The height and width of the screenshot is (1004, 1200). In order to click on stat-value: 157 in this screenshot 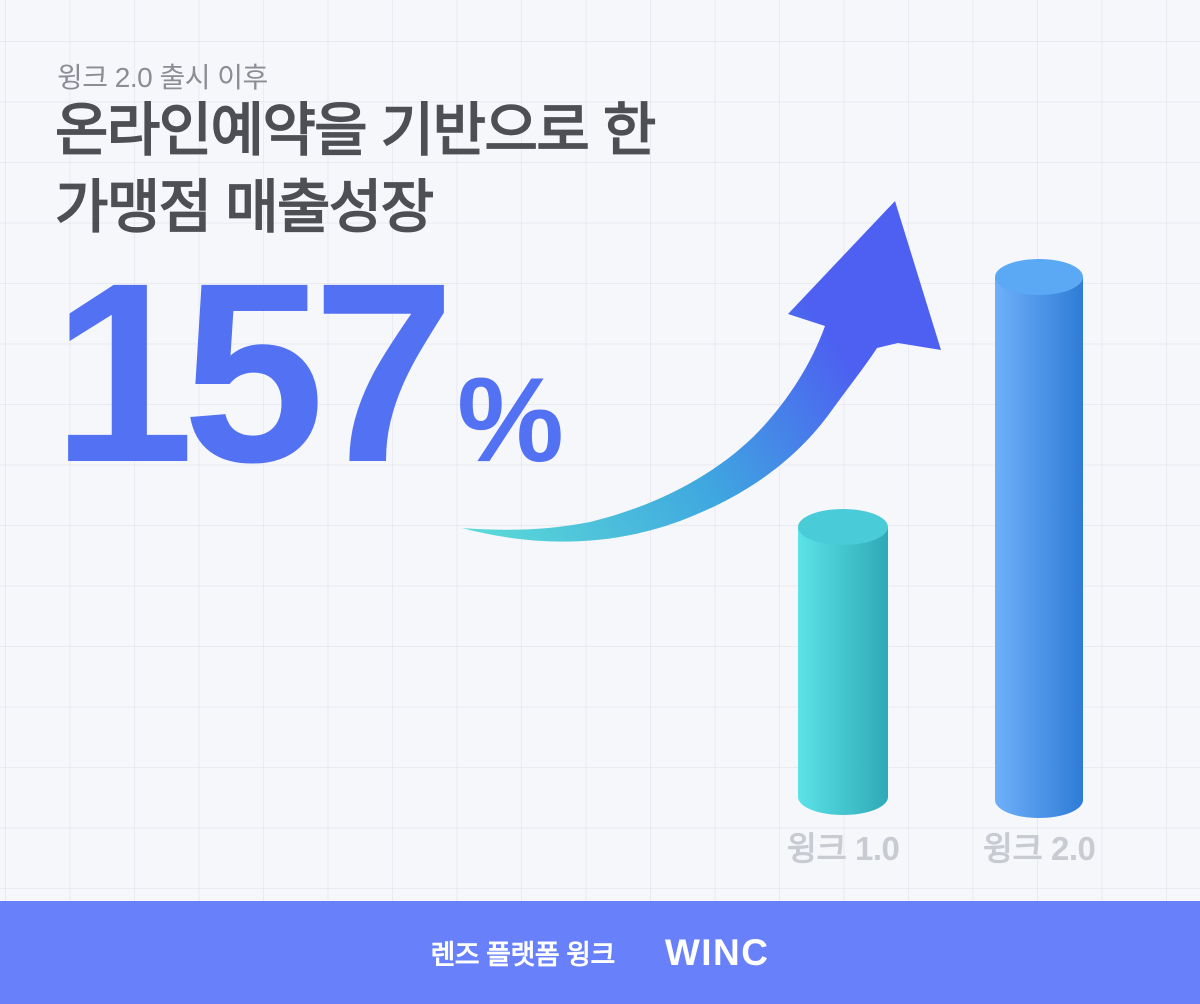, I will do `click(253, 373)`.